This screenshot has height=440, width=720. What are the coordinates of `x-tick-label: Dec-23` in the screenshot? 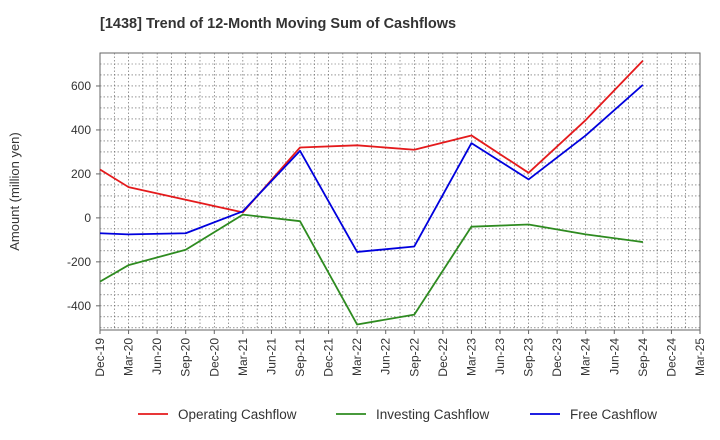 It's located at (557, 357).